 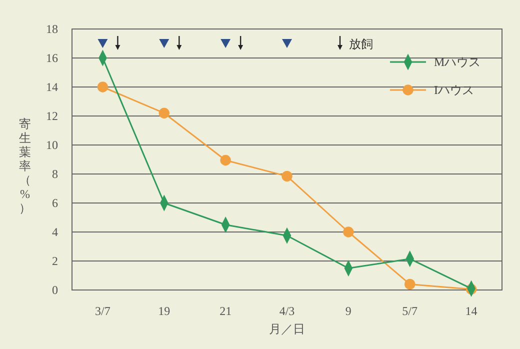 I want to click on x-tick-label: 14, so click(x=471, y=311).